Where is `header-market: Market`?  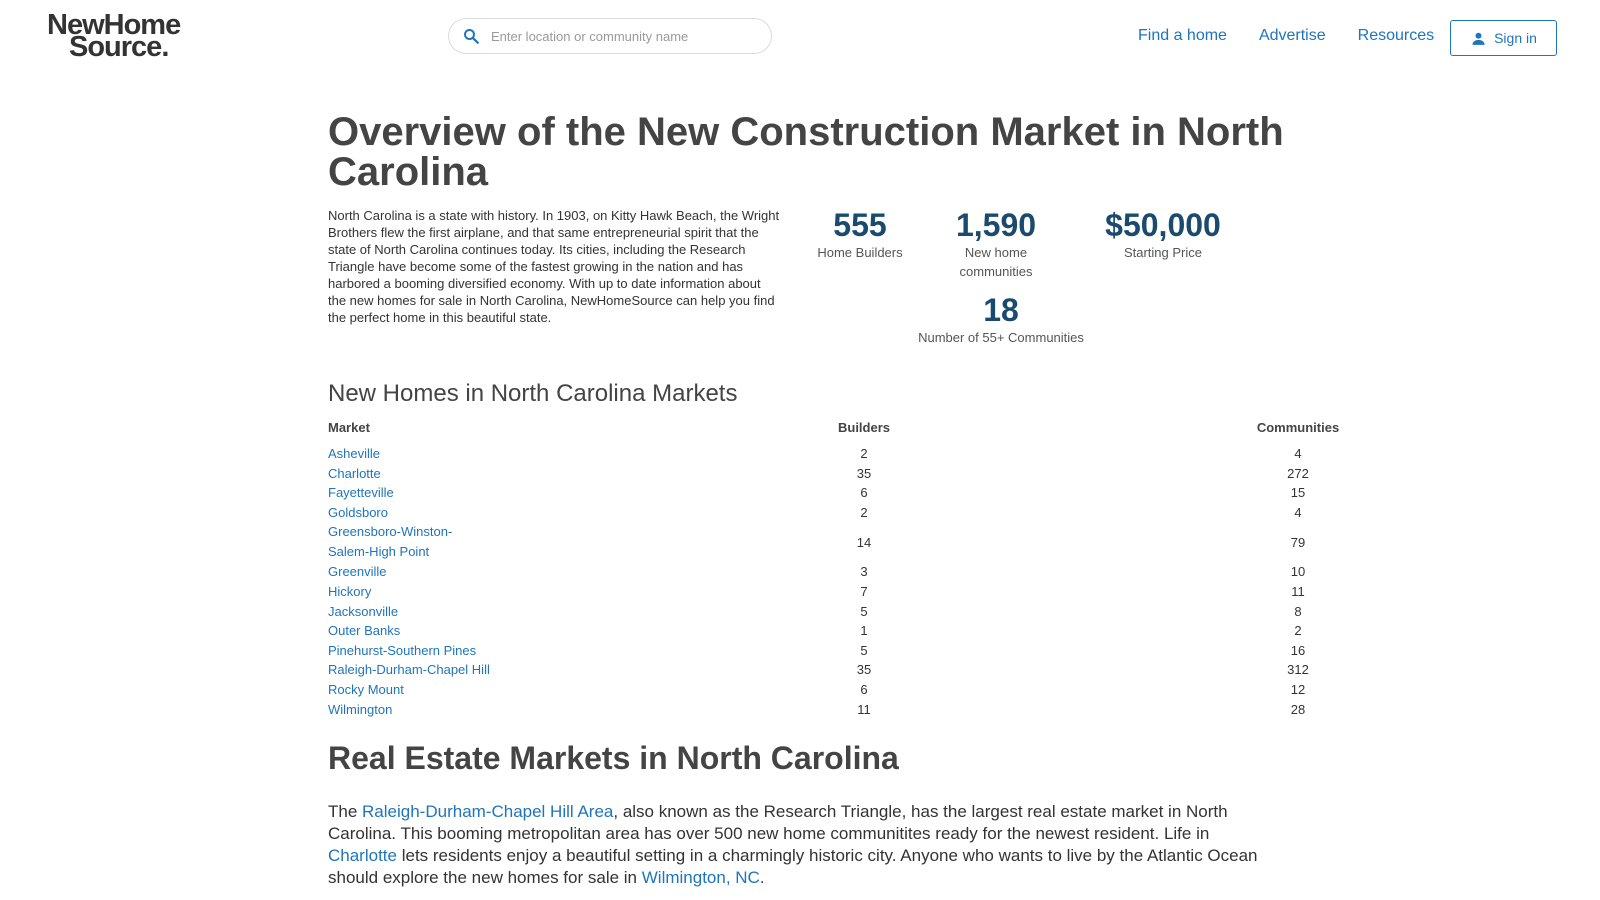
header-market: Market is located at coordinates (349, 427).